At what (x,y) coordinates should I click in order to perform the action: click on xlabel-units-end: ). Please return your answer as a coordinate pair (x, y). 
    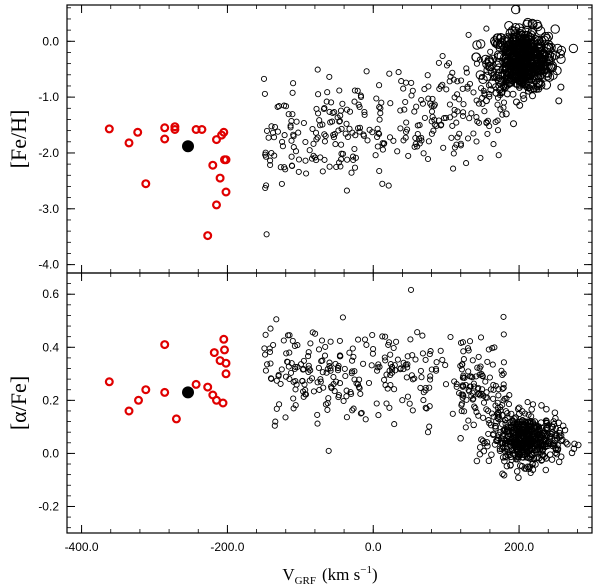
    Looking at the image, I should click on (375, 574).